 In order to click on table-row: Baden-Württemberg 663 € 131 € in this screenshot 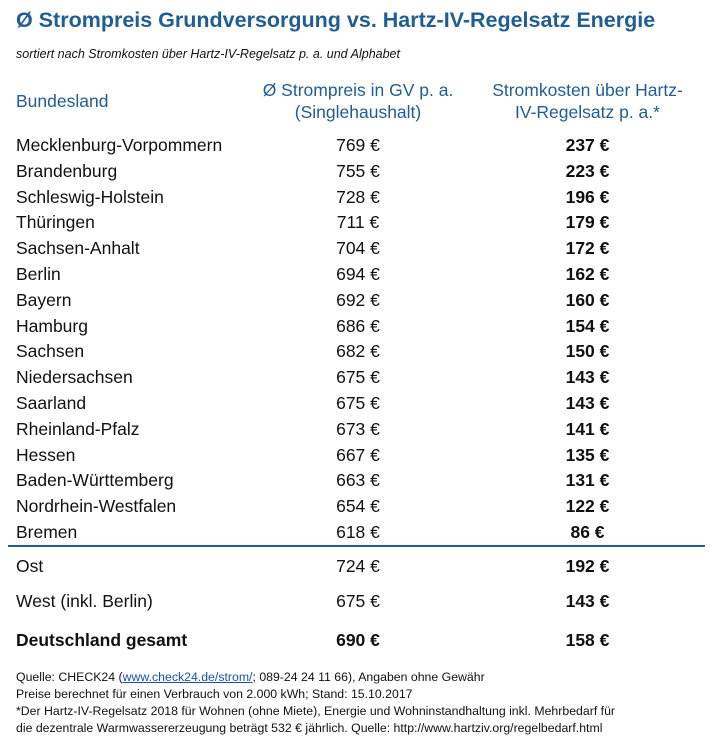, I will do `click(355, 480)`.